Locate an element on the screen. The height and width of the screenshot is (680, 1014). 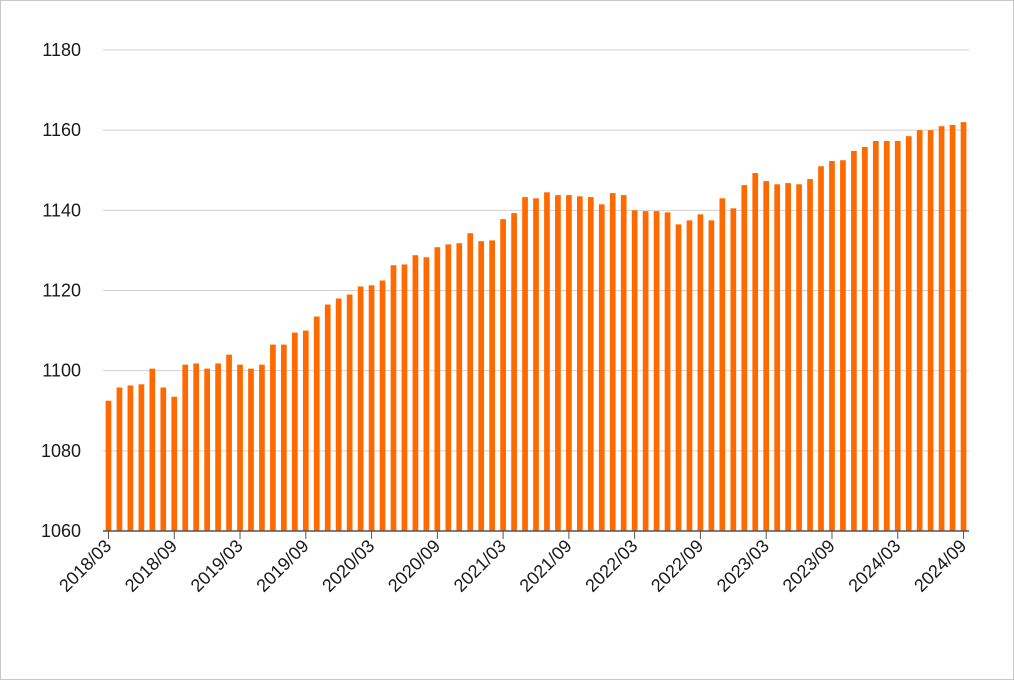
x-tick-label: 2024/09 is located at coordinates (940, 566).